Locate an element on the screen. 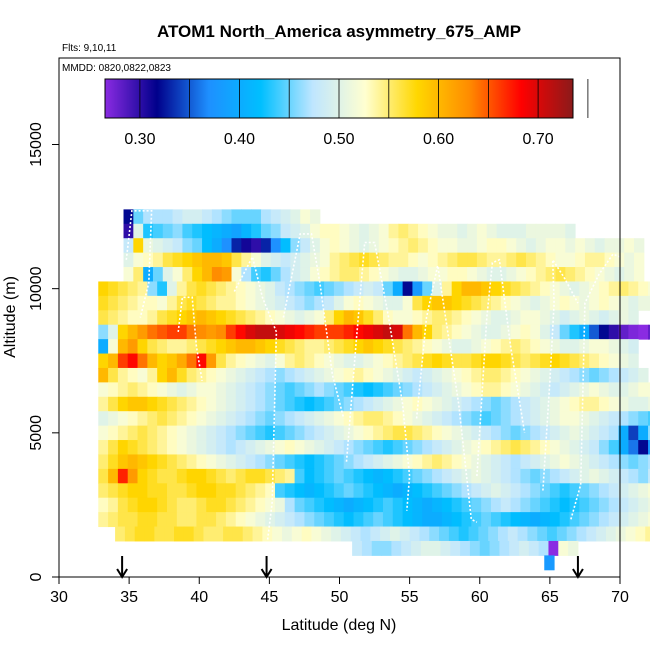  dates-label: MMDD: 0820,0822,0823 is located at coordinates (116, 68).